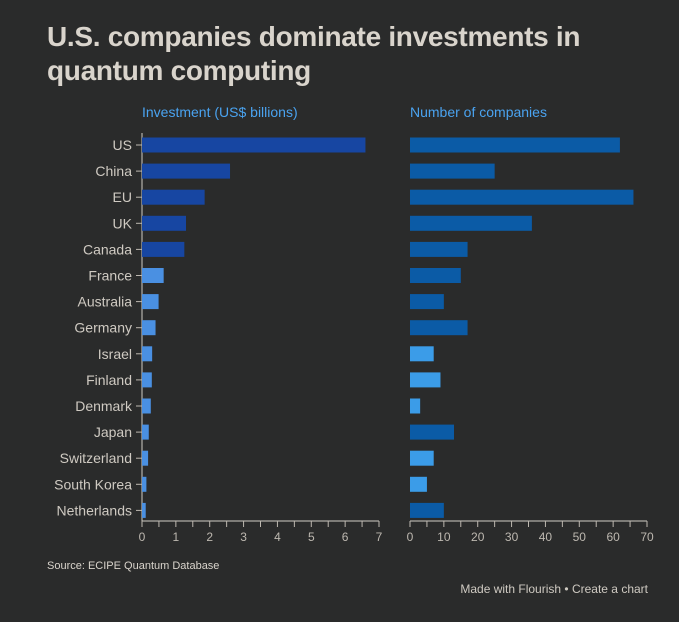  What do you see at coordinates (113, 432) in the screenshot?
I see `category-label: Japan` at bounding box center [113, 432].